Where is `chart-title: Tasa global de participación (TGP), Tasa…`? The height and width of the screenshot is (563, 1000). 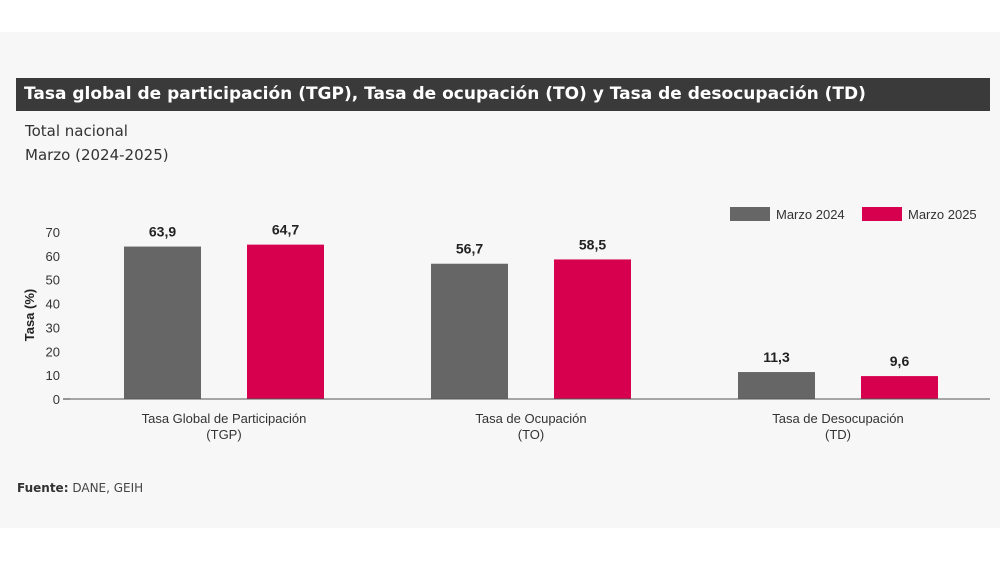
chart-title: Tasa global de participación (TGP), Tasa… is located at coordinates (503, 94).